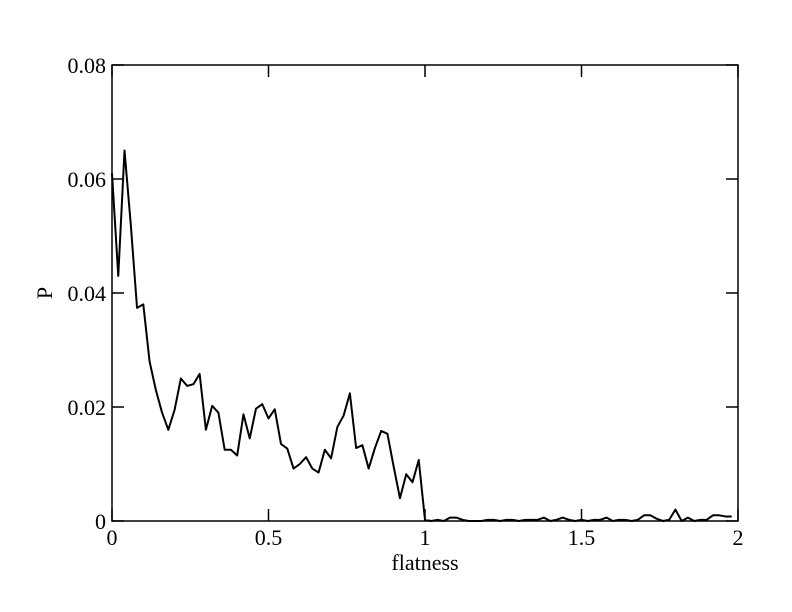 The image size is (792, 612). Describe the element at coordinates (425, 537) in the screenshot. I see `x-tick-label: 1` at that location.